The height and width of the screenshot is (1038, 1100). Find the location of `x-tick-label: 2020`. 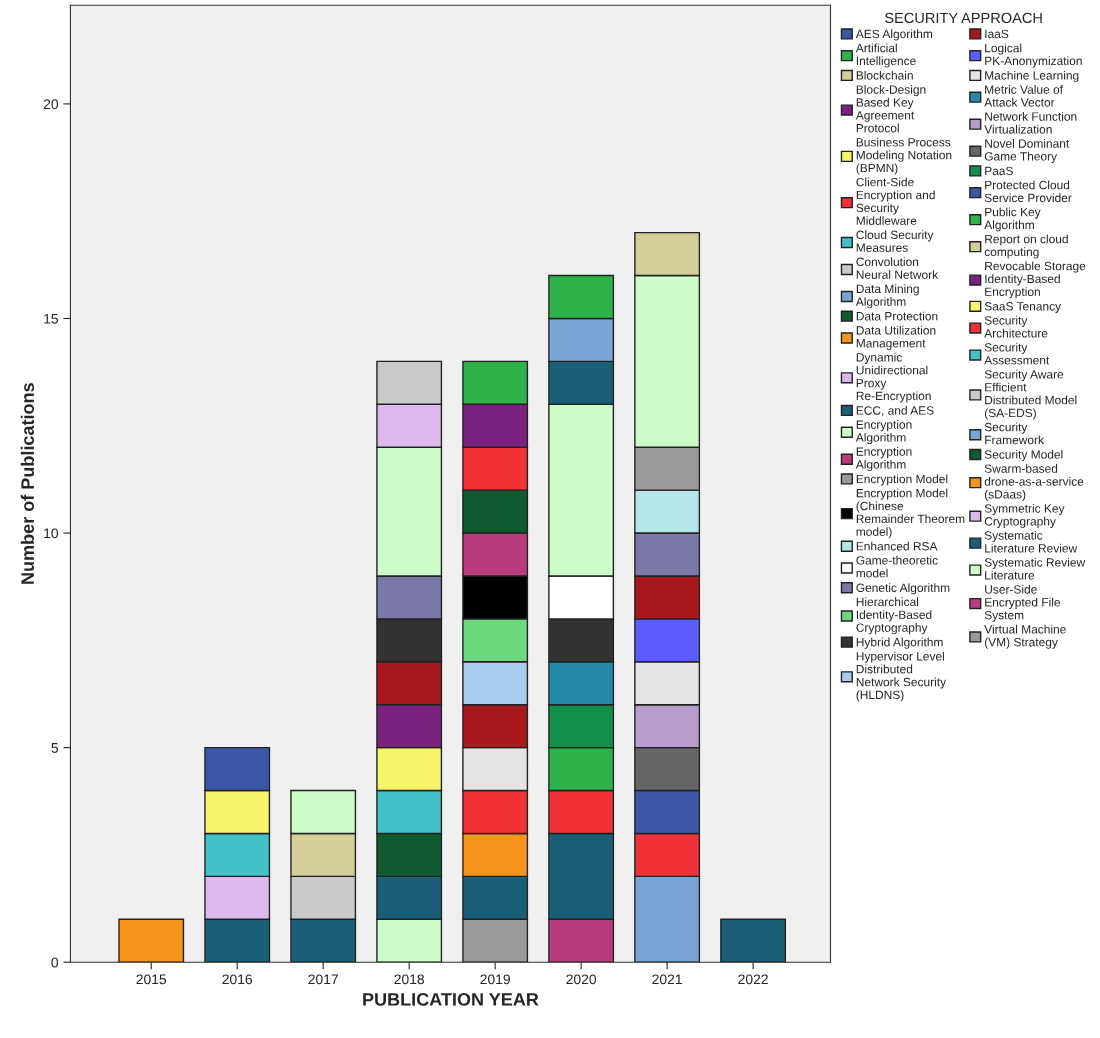

x-tick-label: 2020 is located at coordinates (581, 979).